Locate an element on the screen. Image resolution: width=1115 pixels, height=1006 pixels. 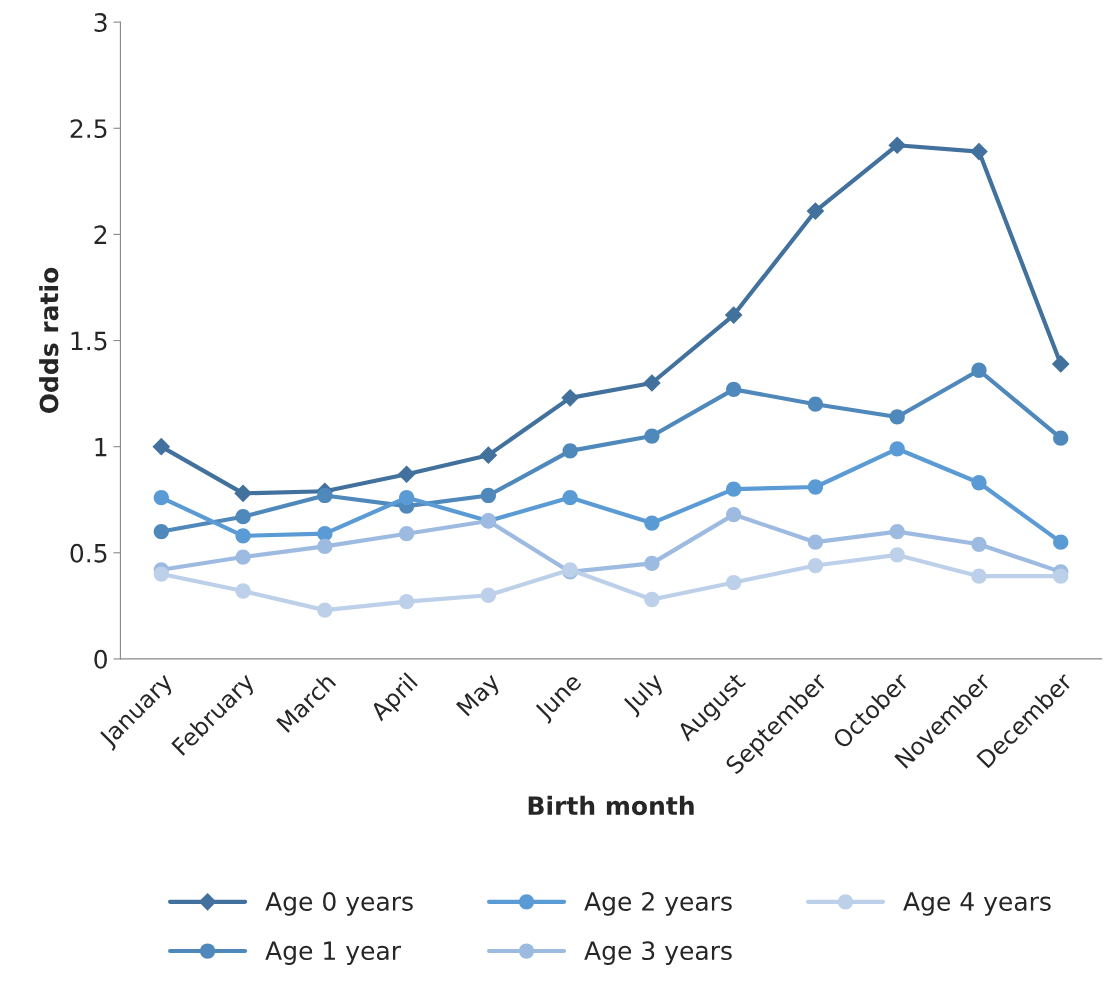
y-axis-title: Odds ratio is located at coordinates (49, 340).